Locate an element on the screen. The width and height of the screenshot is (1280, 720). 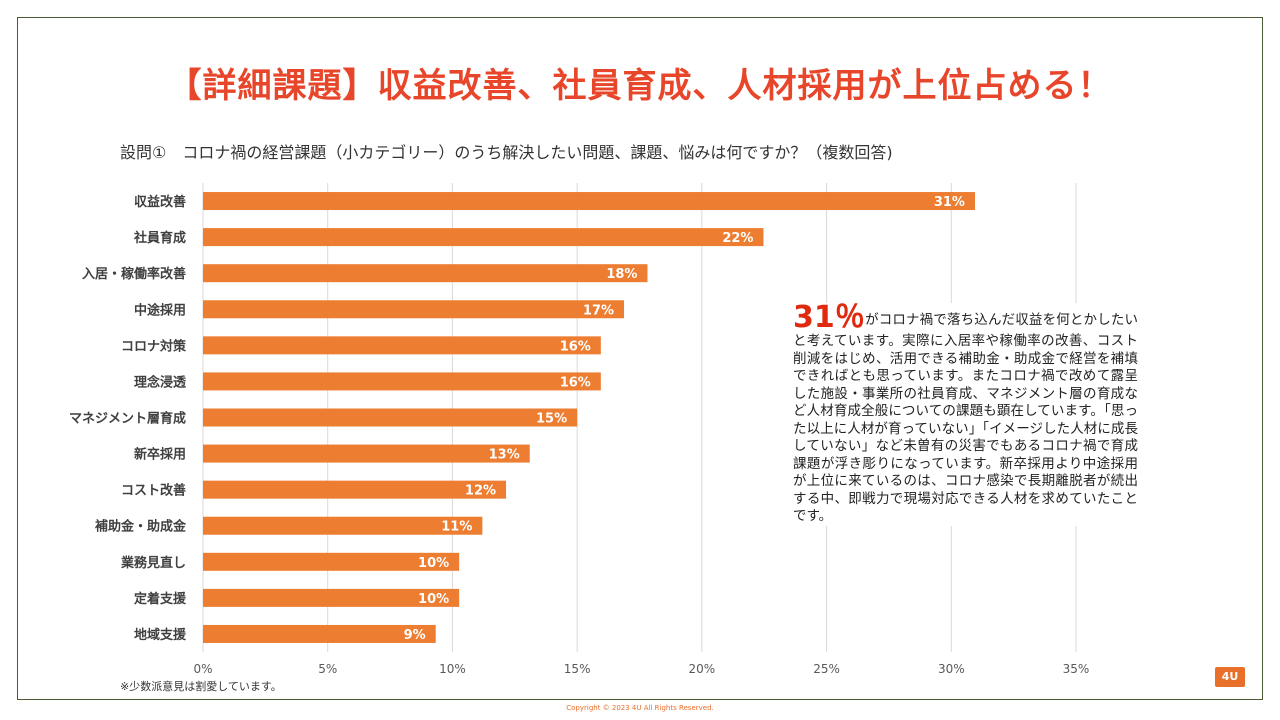
category-label: 地域支援 is located at coordinates (160, 635).